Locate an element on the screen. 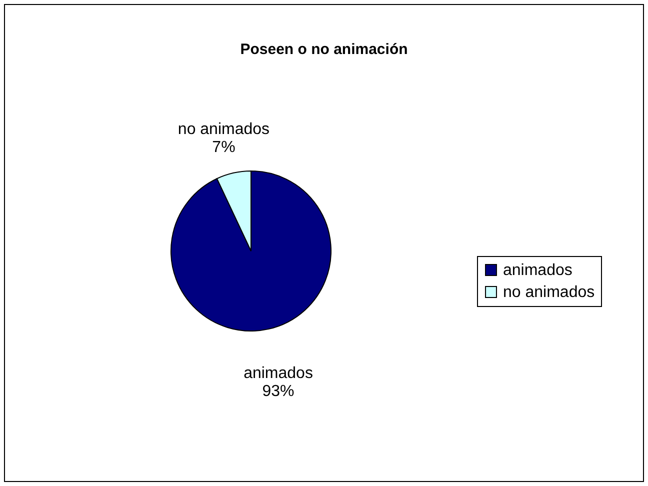 The width and height of the screenshot is (648, 486). pie-slice is located at coordinates (251, 251).